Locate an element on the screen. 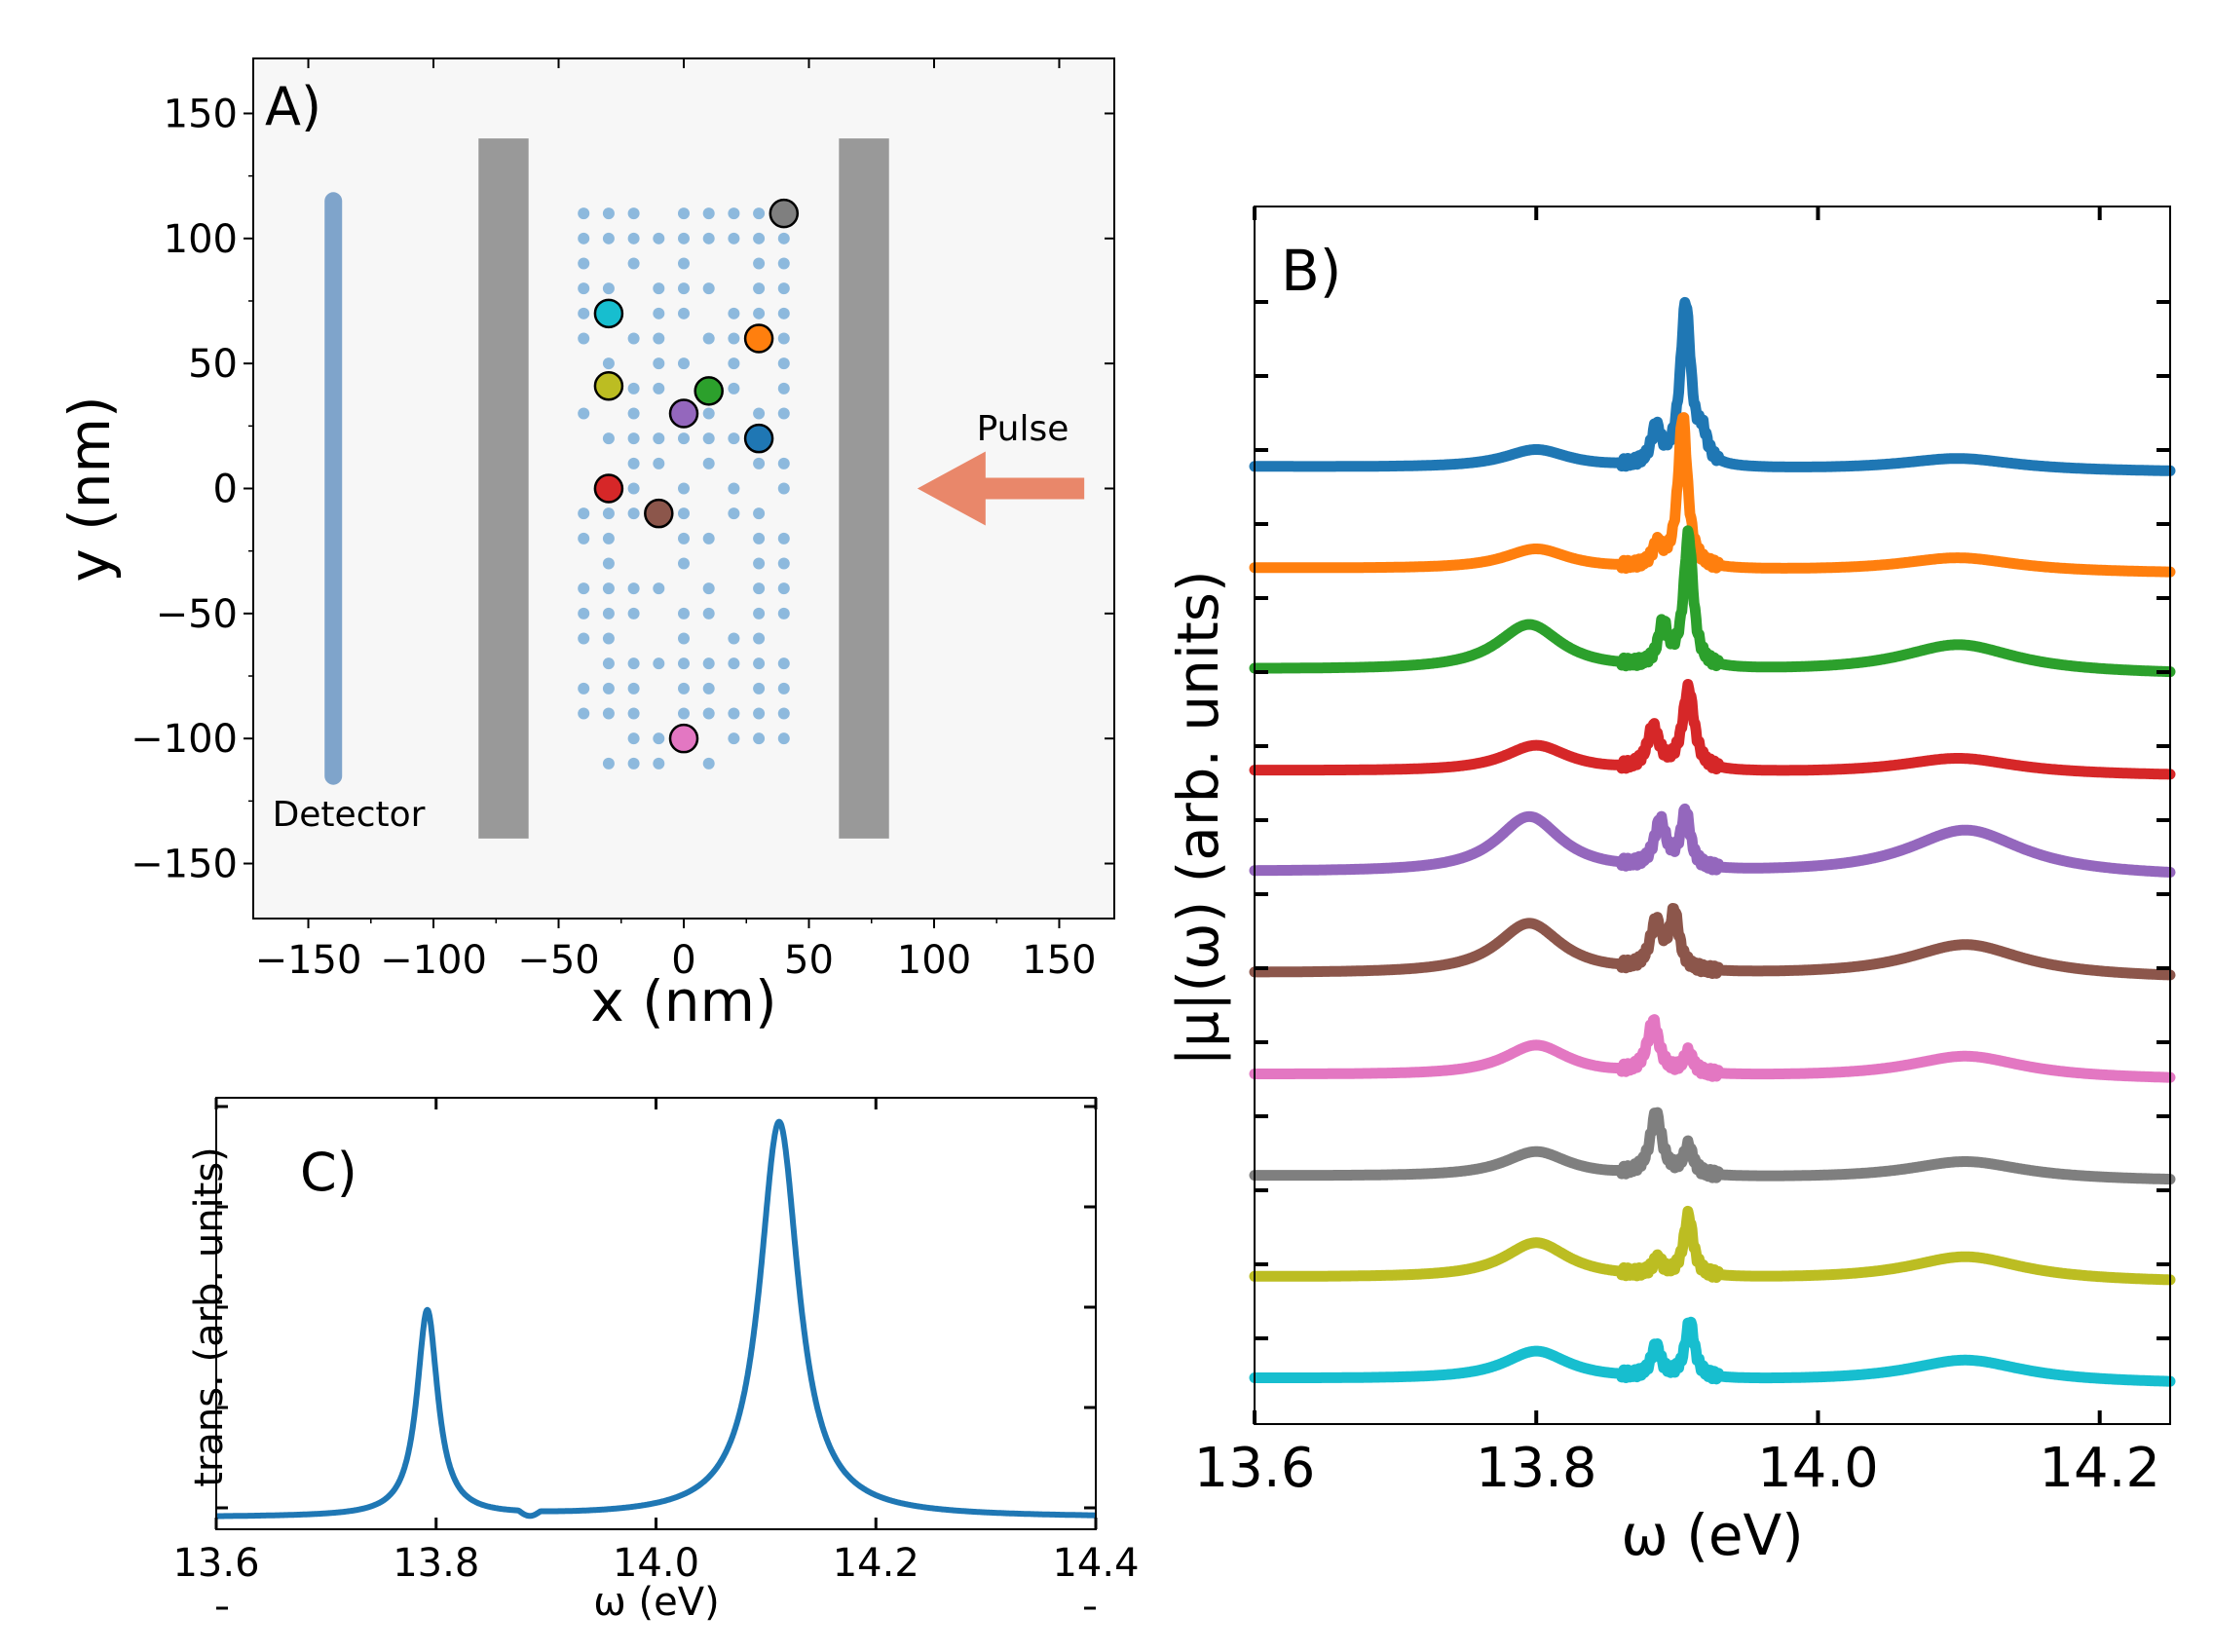 The image size is (2213, 1652). panel-a-xlabel: x (nm) is located at coordinates (683, 1001).